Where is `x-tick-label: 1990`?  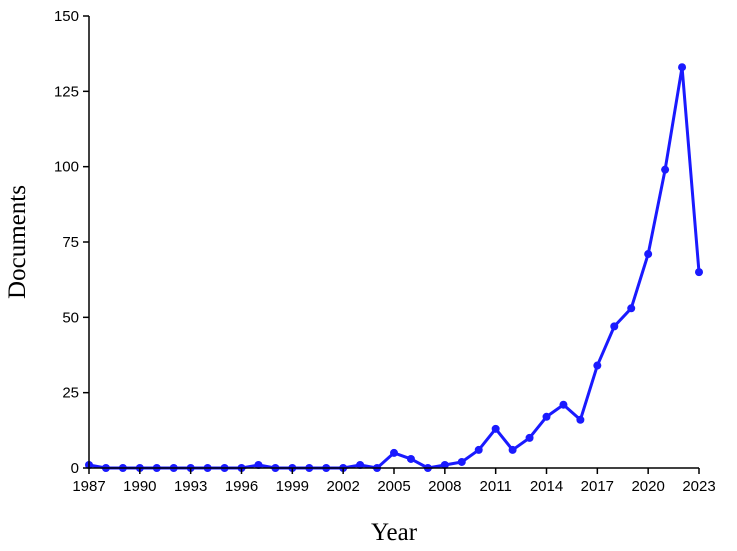
x-tick-label: 1990 is located at coordinates (139, 486).